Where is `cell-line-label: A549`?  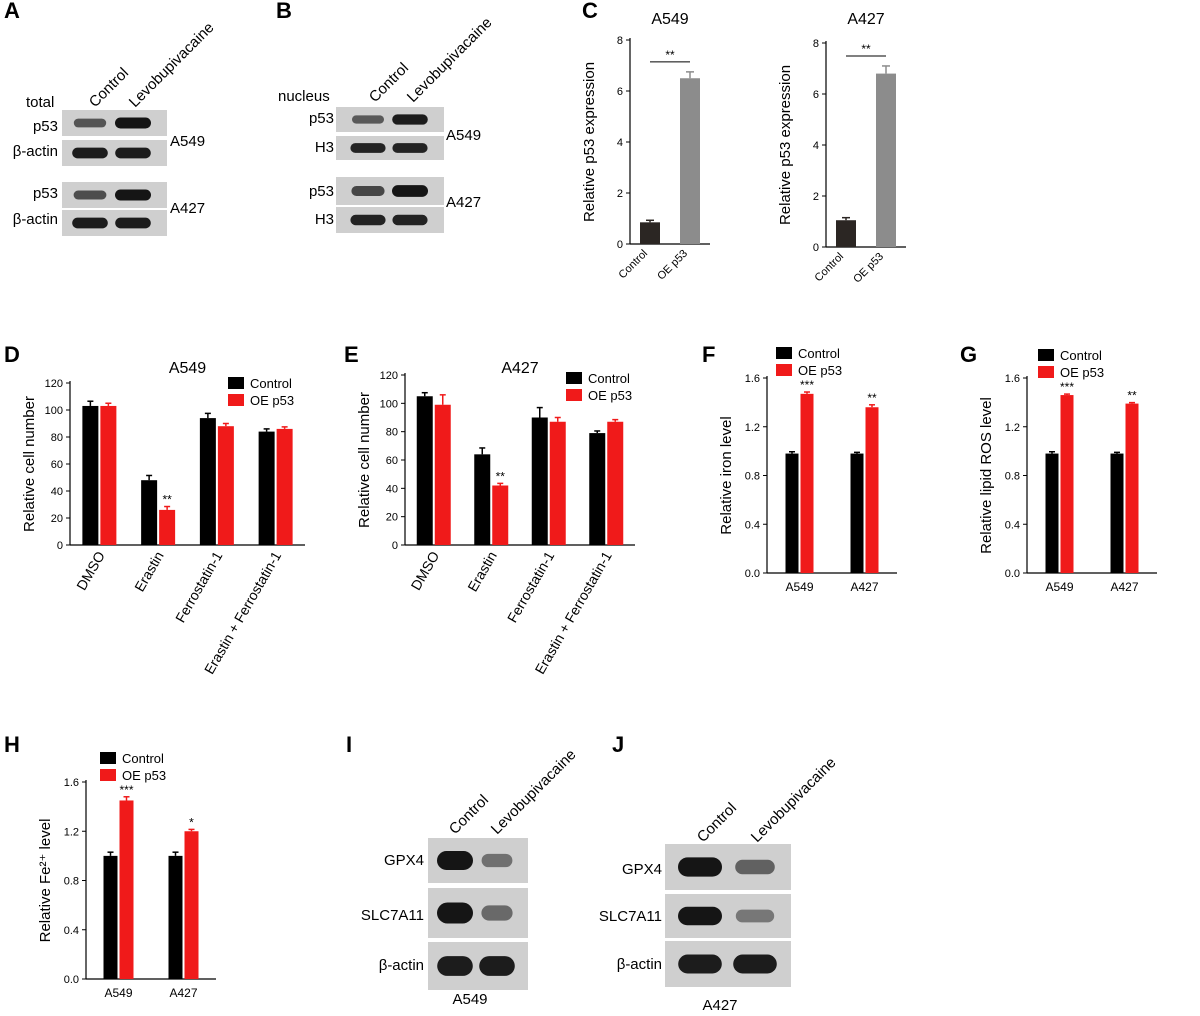 cell-line-label: A549 is located at coordinates (469, 999).